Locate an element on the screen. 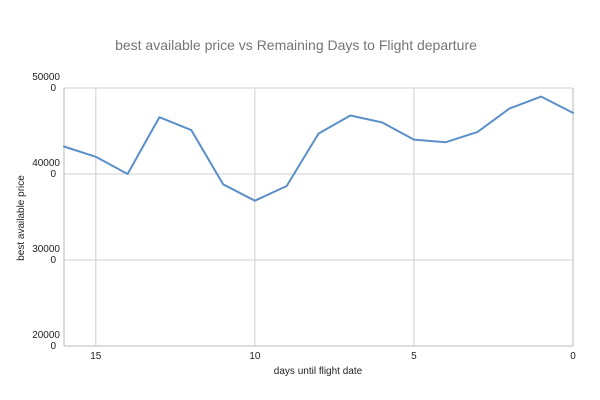 This screenshot has height=400, width=600. x-axis-ticks: 15 10 5 0 is located at coordinates (333, 356).